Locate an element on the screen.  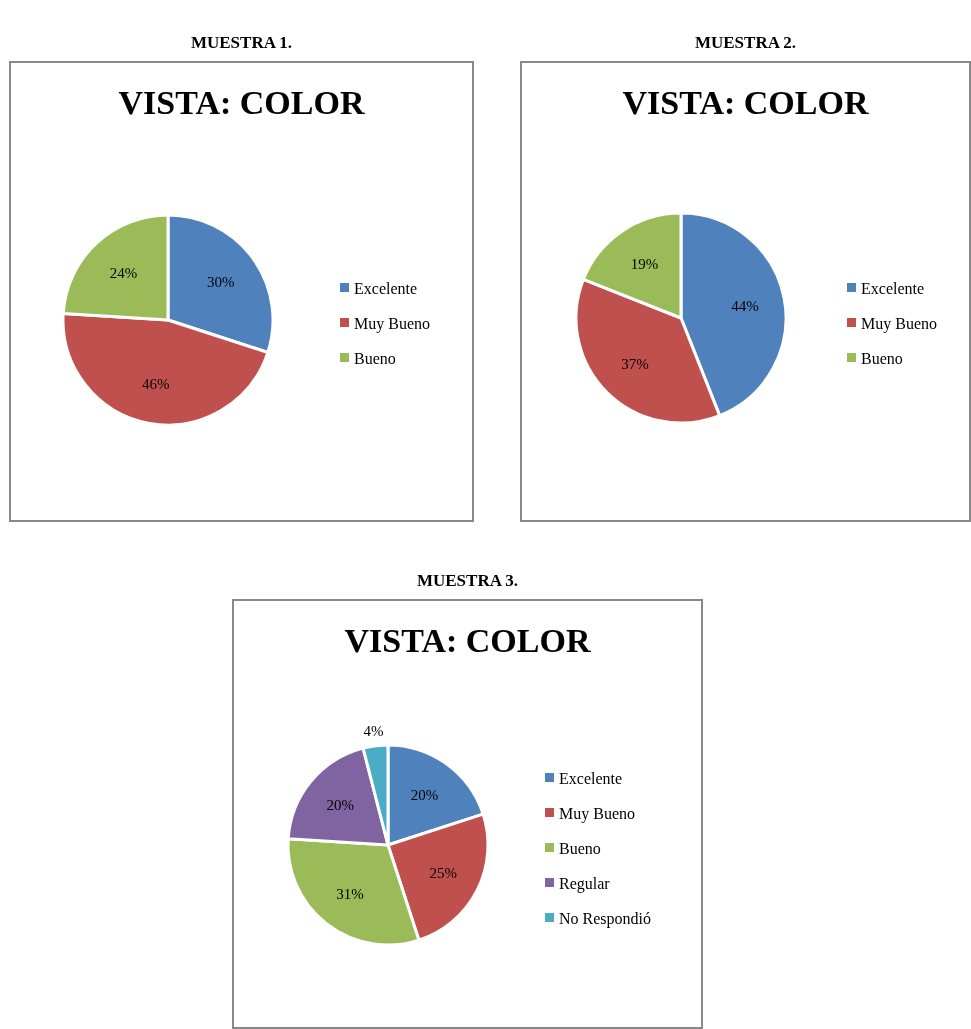
data-label: 31% is located at coordinates (350, 893).